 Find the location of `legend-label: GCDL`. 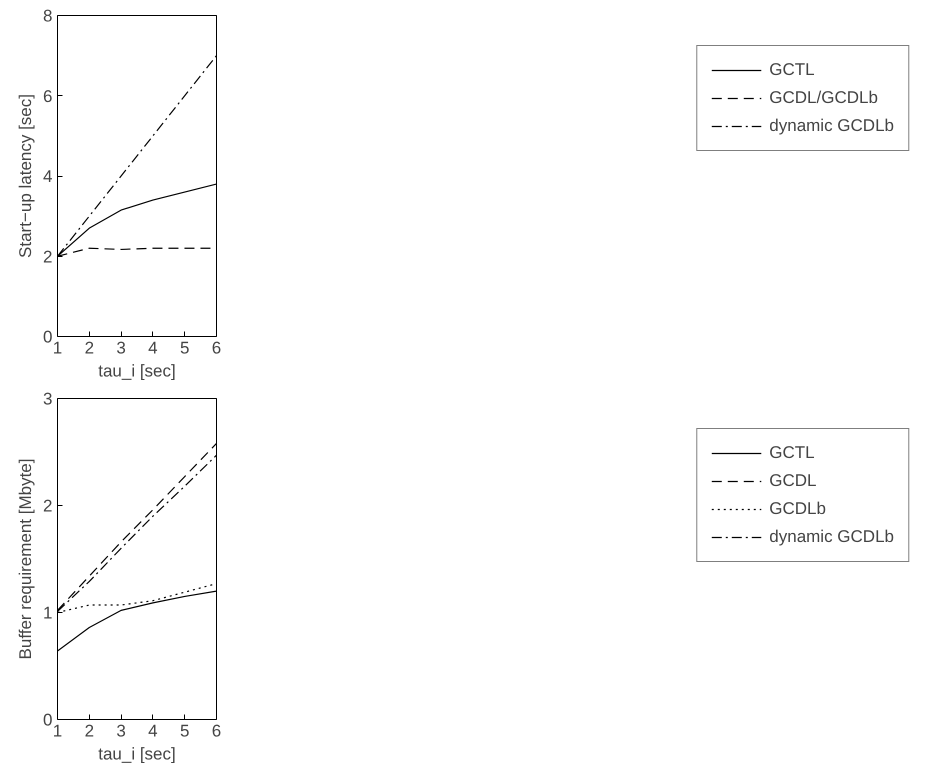

legend-label: GCDL is located at coordinates (793, 481).